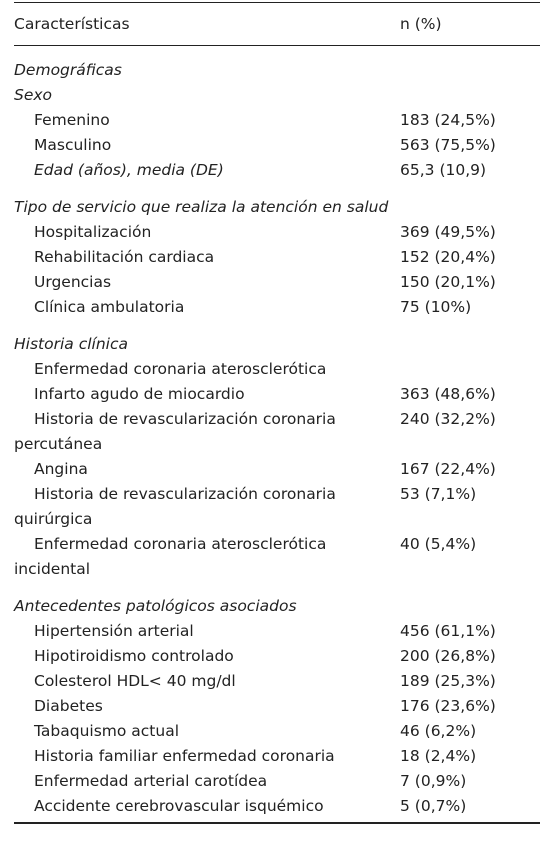 The width and height of the screenshot is (554, 864). I want to click on table-row: Hipertensión arterial 456 (61,1%), so click(277, 631).